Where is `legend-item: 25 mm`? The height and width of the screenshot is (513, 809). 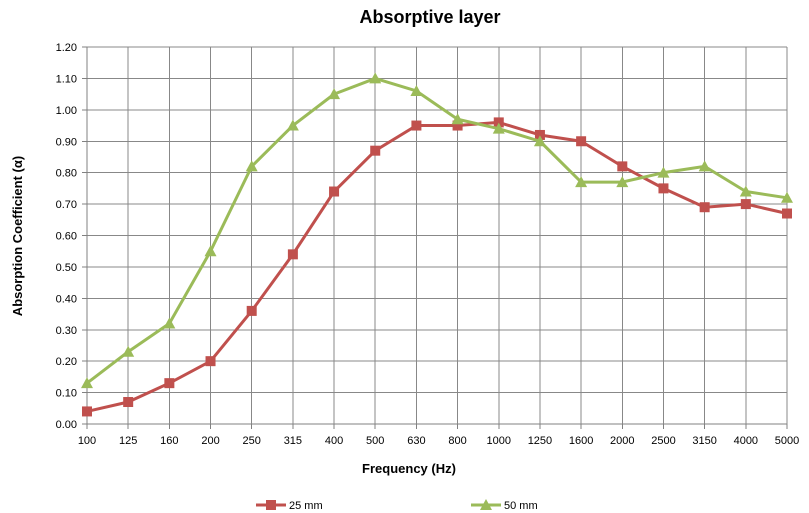
legend-item: 25 mm is located at coordinates (289, 506).